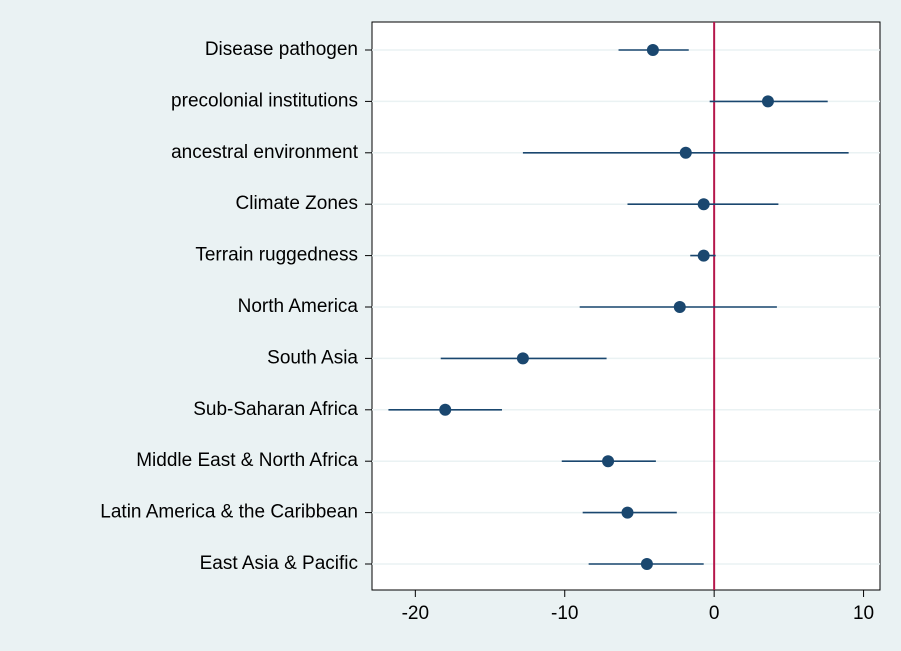  Describe the element at coordinates (714, 613) in the screenshot. I see `x-tick-label: 0` at that location.